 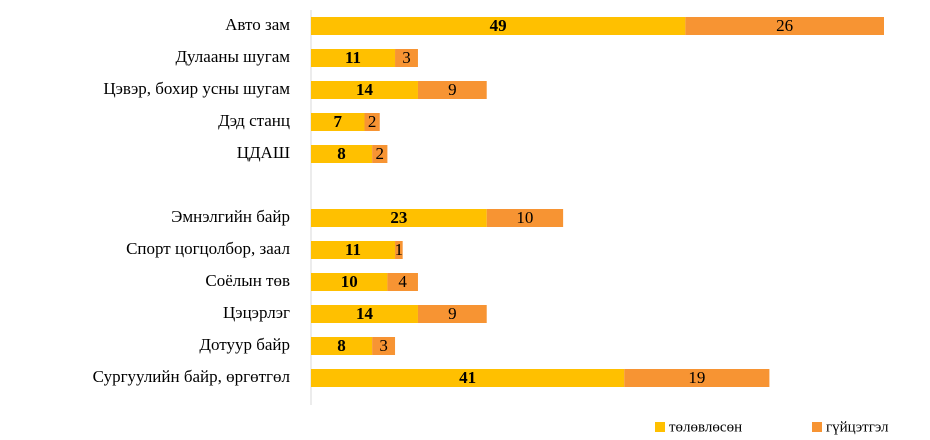 What do you see at coordinates (263, 152) in the screenshot?
I see `category-label: ЦДАШ` at bounding box center [263, 152].